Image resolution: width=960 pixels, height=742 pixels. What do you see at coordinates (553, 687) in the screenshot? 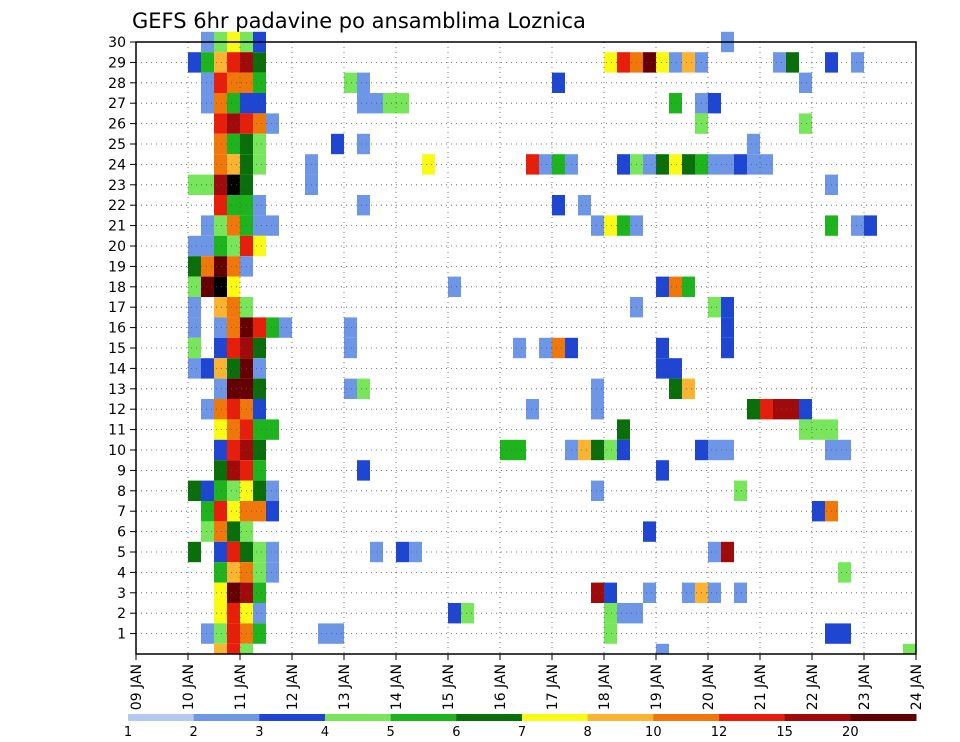
I see `x-tick-label: 17 JAN` at bounding box center [553, 687].